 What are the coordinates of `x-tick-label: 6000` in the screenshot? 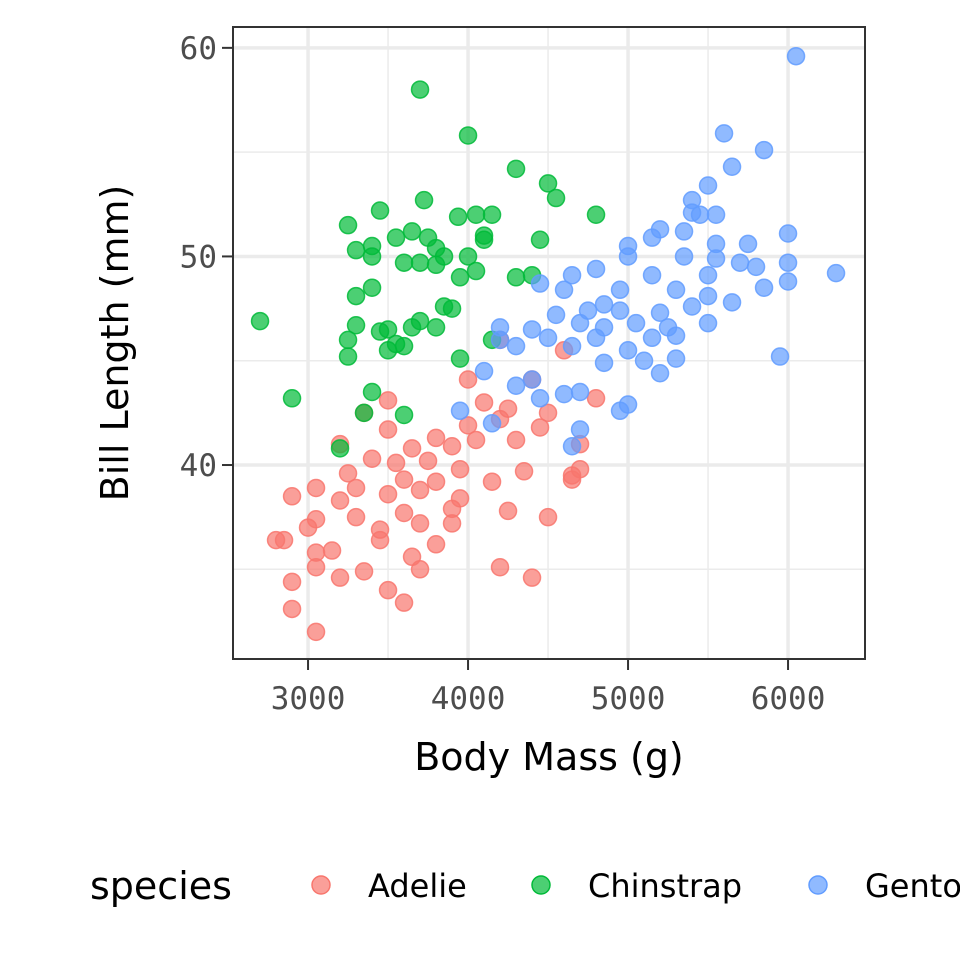 It's located at (788, 699).